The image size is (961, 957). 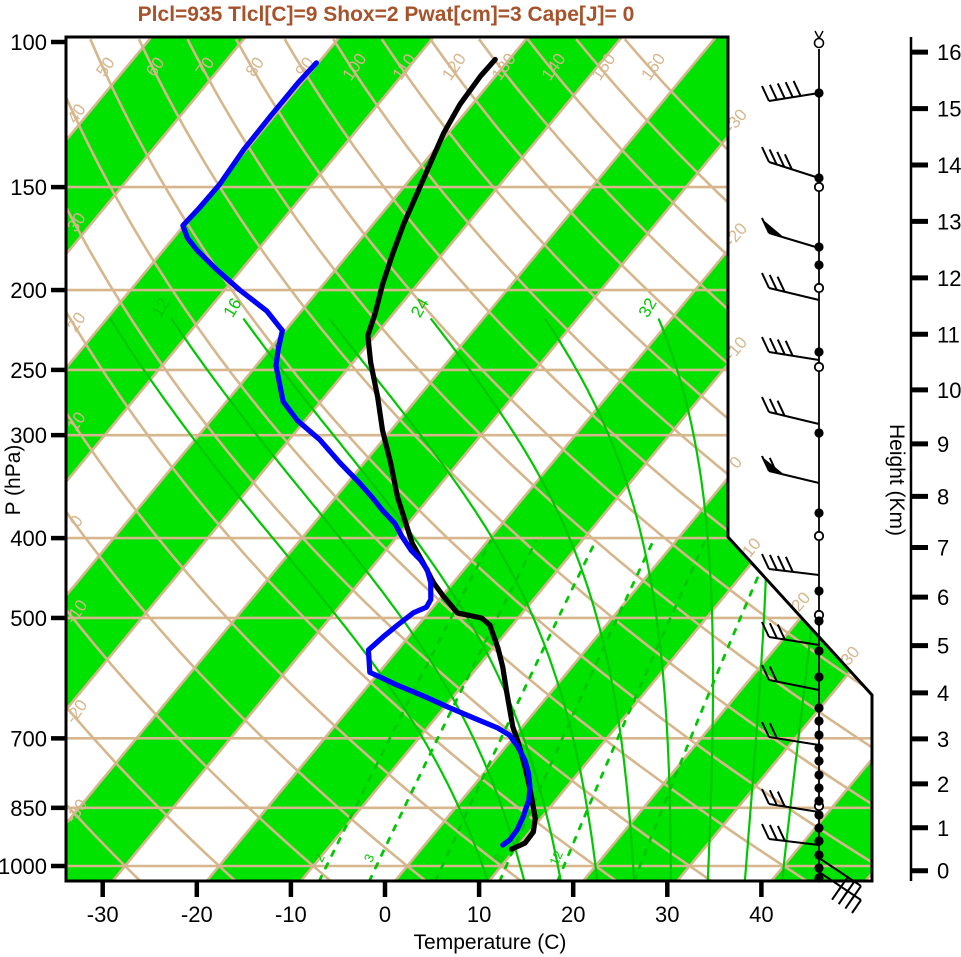 I want to click on height-tick-label: 15, so click(x=949, y=109).